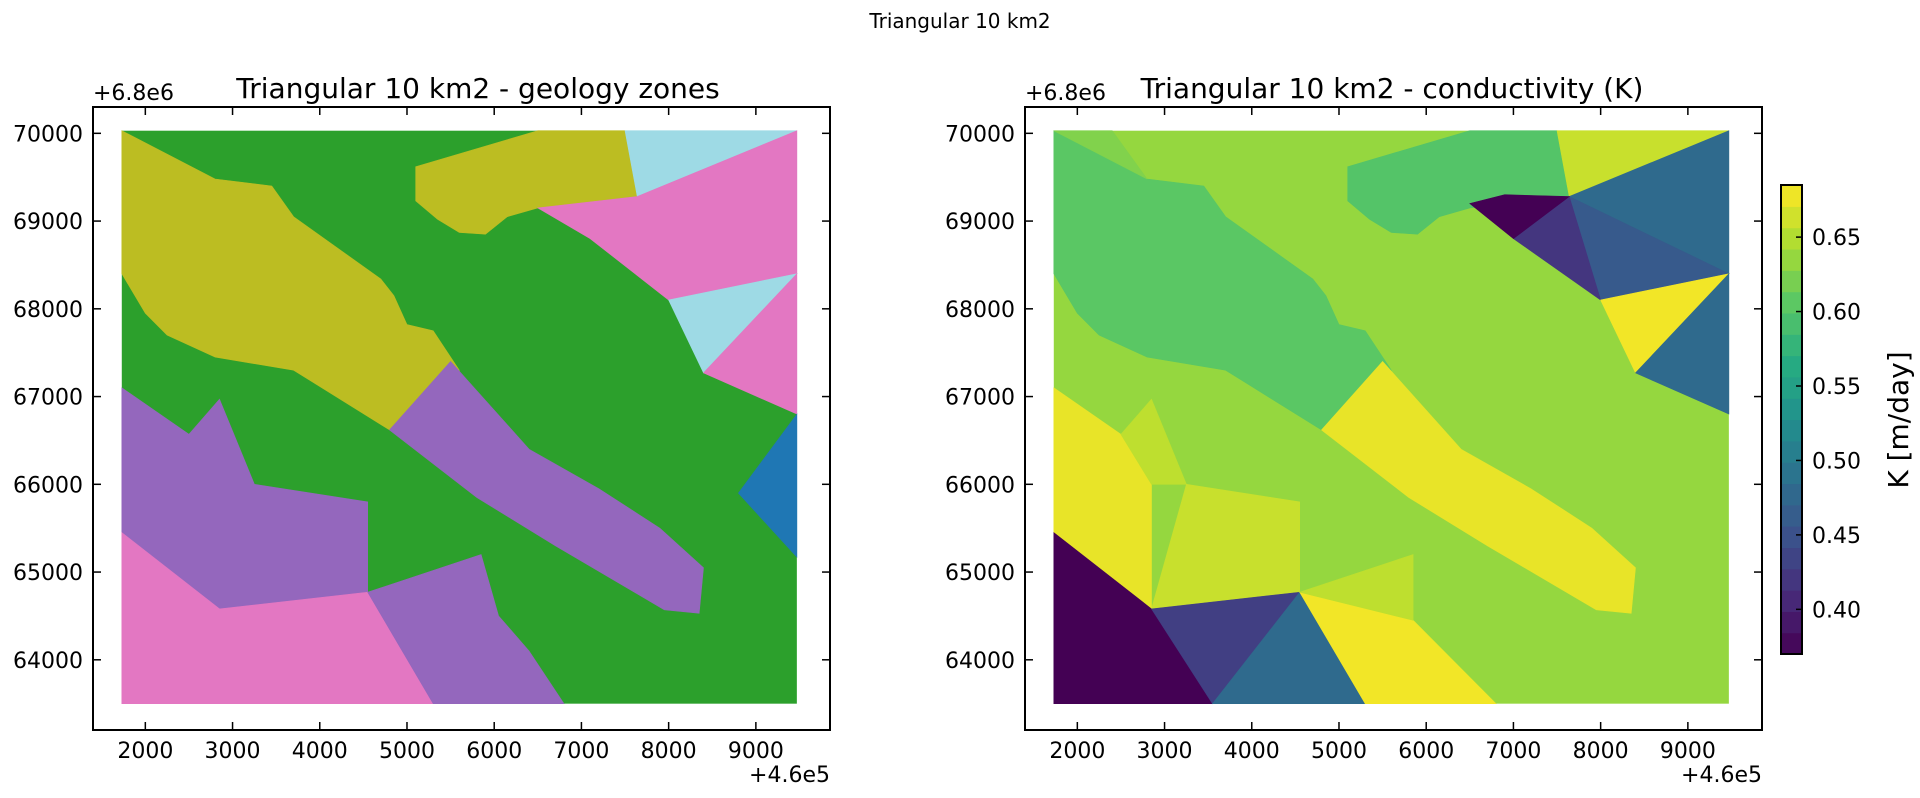 The image size is (1920, 798). I want to click on conductivity-plot-title: Triangular 10 km2 - conductivity (K), so click(1392, 88).